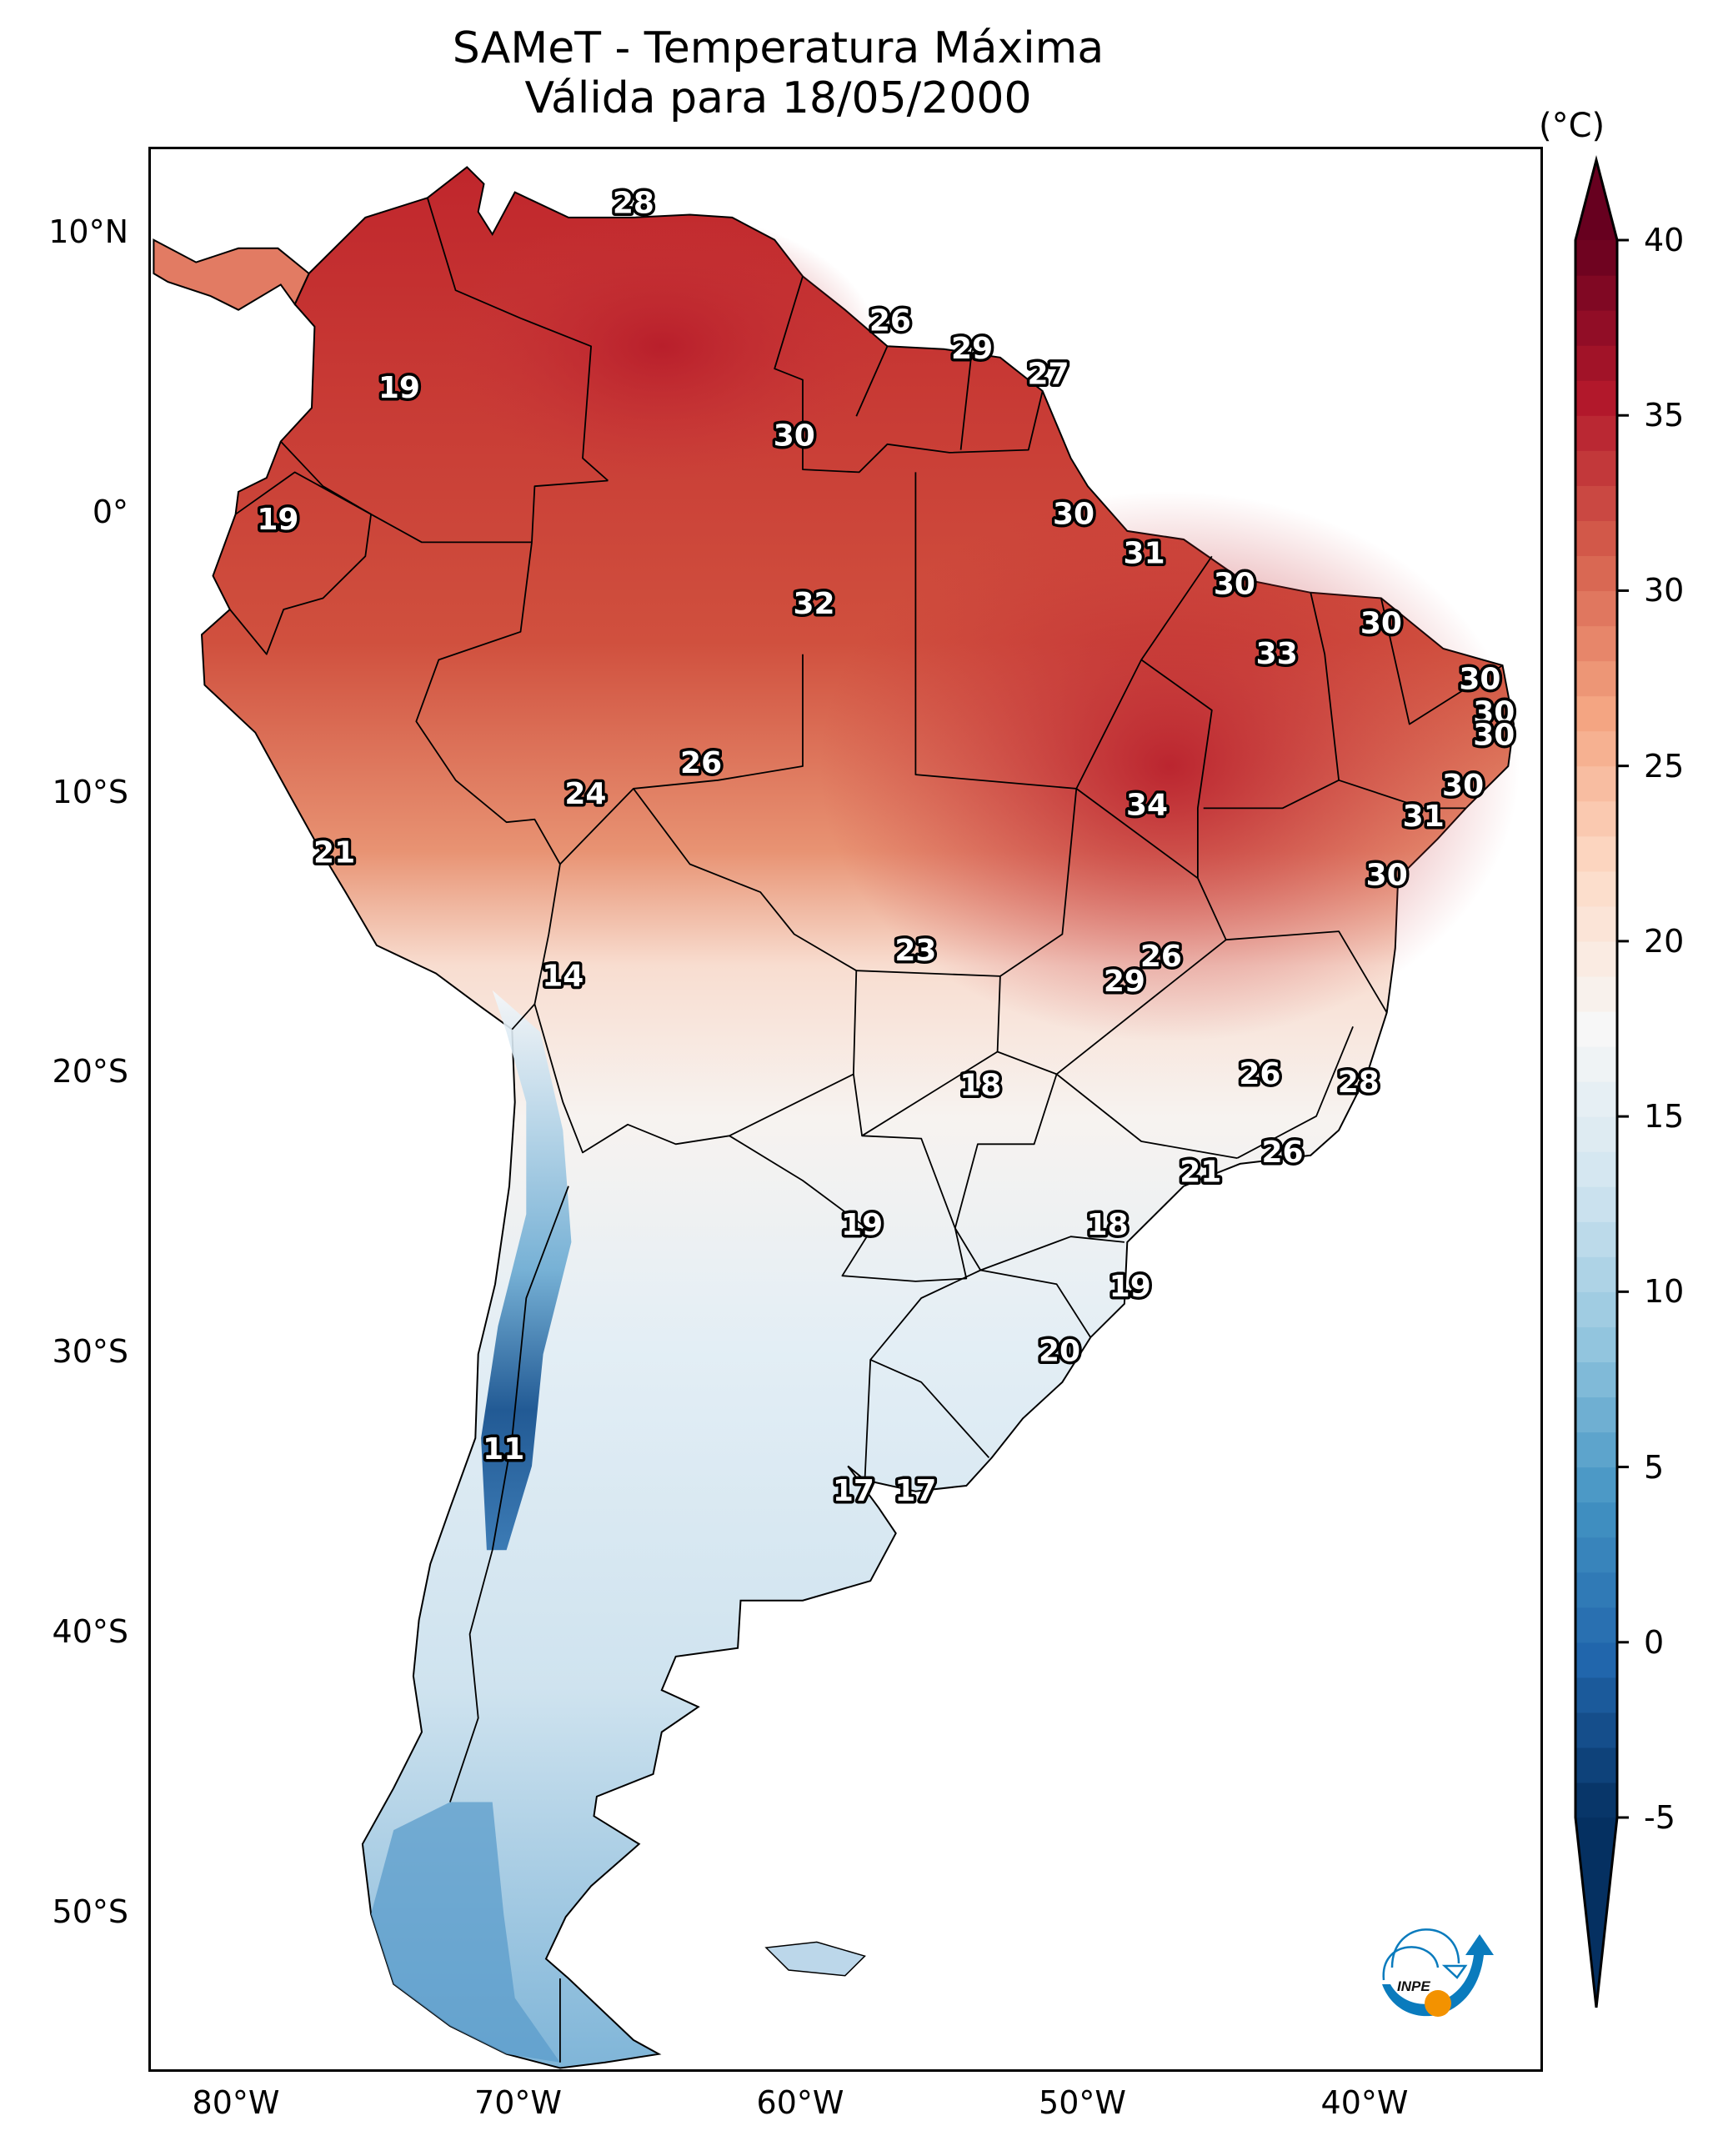 Image resolution: width=1723 pixels, height=2156 pixels. I want to click on temperature-label: 14, so click(563, 976).